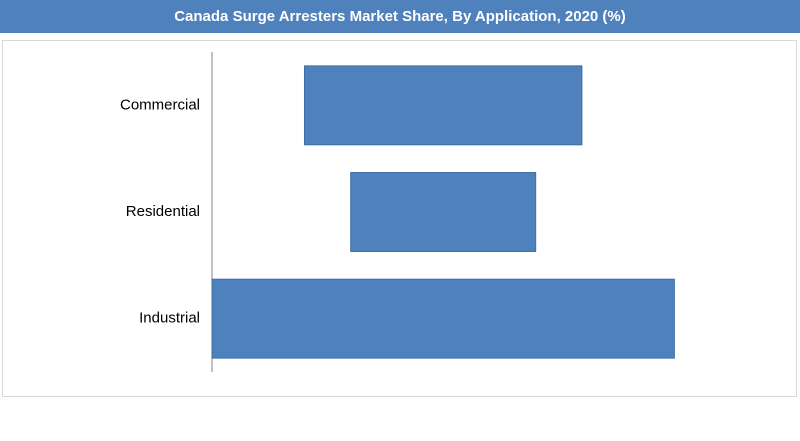 The image size is (800, 441). What do you see at coordinates (163, 211) in the screenshot?
I see `category-label: Residential` at bounding box center [163, 211].